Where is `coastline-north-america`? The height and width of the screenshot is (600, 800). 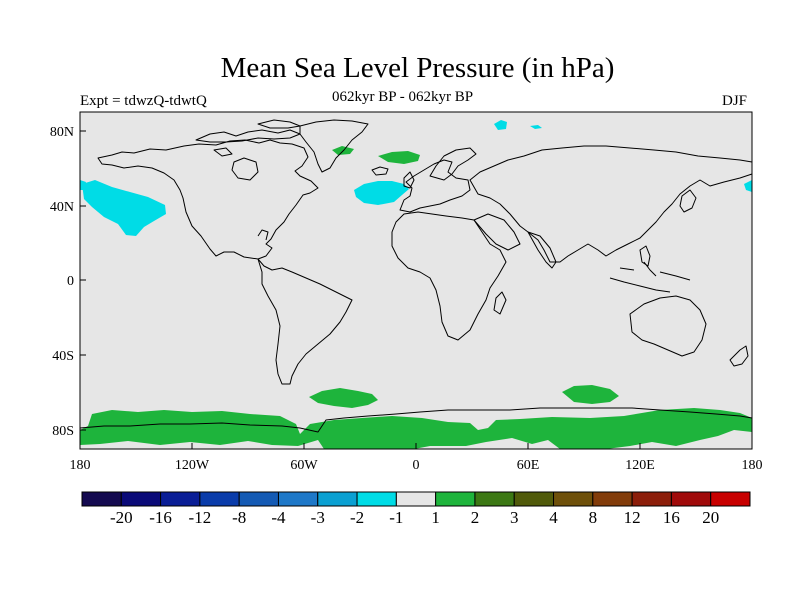
coastline-north-america is located at coordinates (208, 199).